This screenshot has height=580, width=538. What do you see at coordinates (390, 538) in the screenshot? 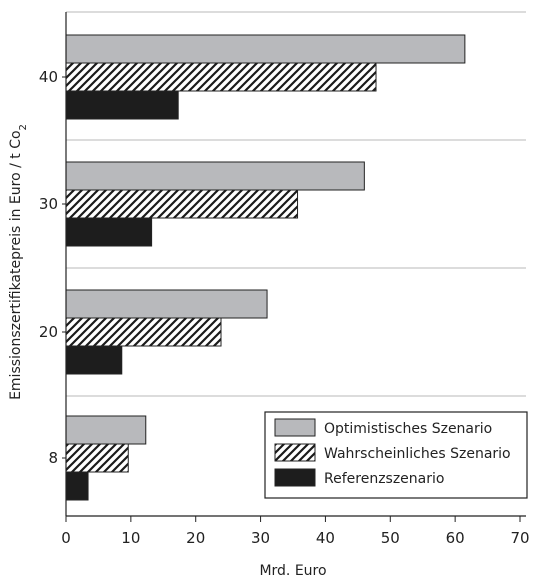
I see `x-tick-label-50: 50` at bounding box center [390, 538].